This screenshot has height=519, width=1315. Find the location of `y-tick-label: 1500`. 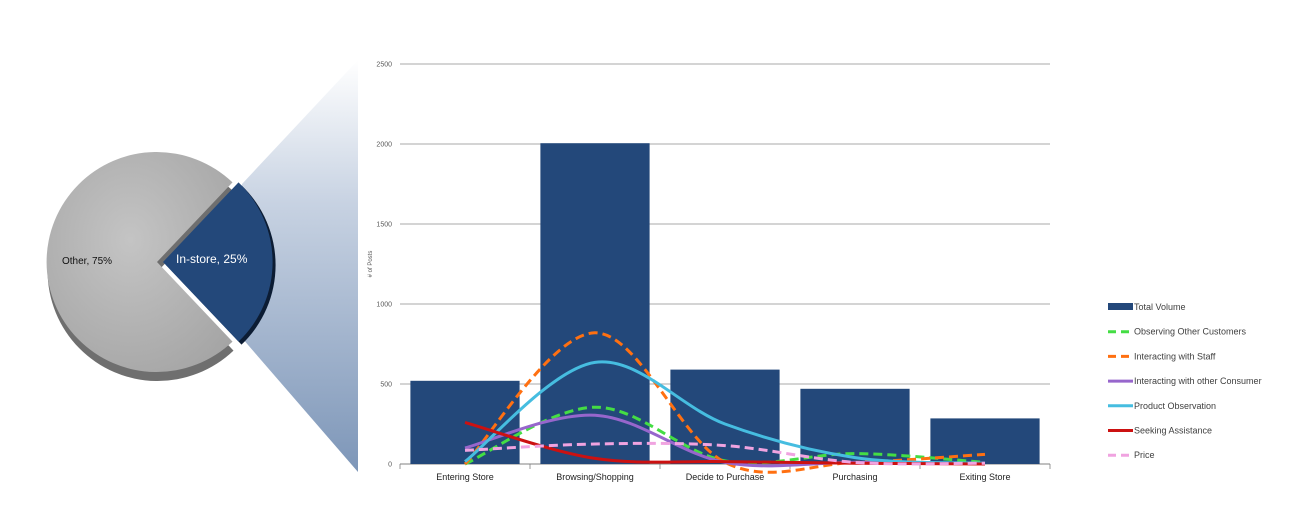

y-tick-label: 1500 is located at coordinates (384, 225).